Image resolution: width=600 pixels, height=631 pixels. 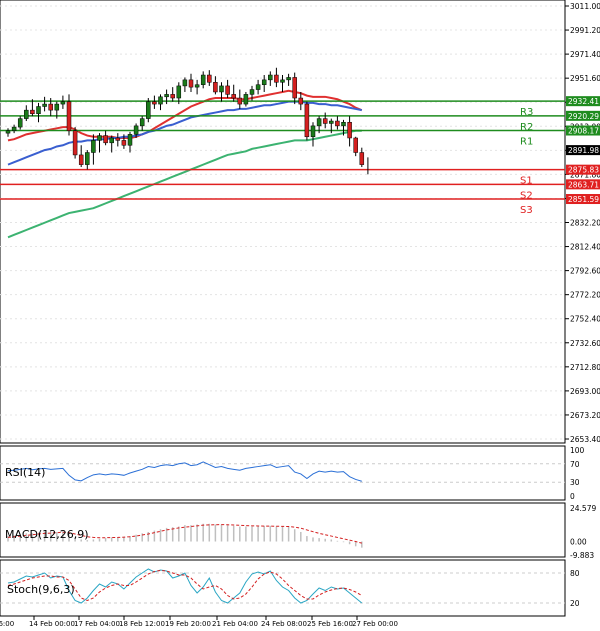 I want to click on x-tick-label: 21 Feb 04:00, so click(x=235, y=624).